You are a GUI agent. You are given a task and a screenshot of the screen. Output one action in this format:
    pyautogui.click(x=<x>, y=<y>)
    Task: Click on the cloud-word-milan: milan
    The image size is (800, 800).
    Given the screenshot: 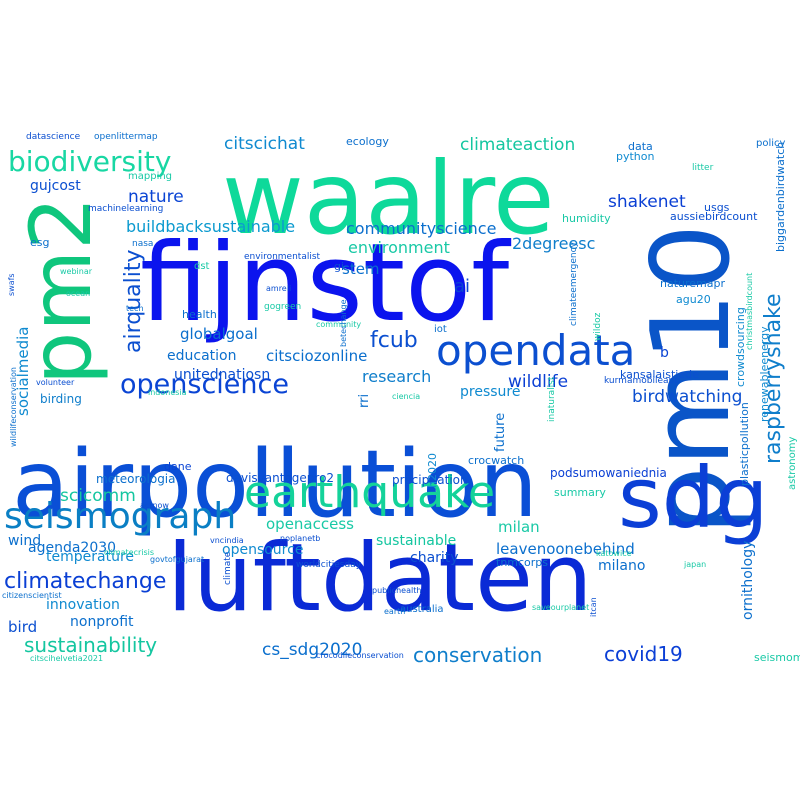 What is the action you would take?
    pyautogui.click(x=519, y=527)
    